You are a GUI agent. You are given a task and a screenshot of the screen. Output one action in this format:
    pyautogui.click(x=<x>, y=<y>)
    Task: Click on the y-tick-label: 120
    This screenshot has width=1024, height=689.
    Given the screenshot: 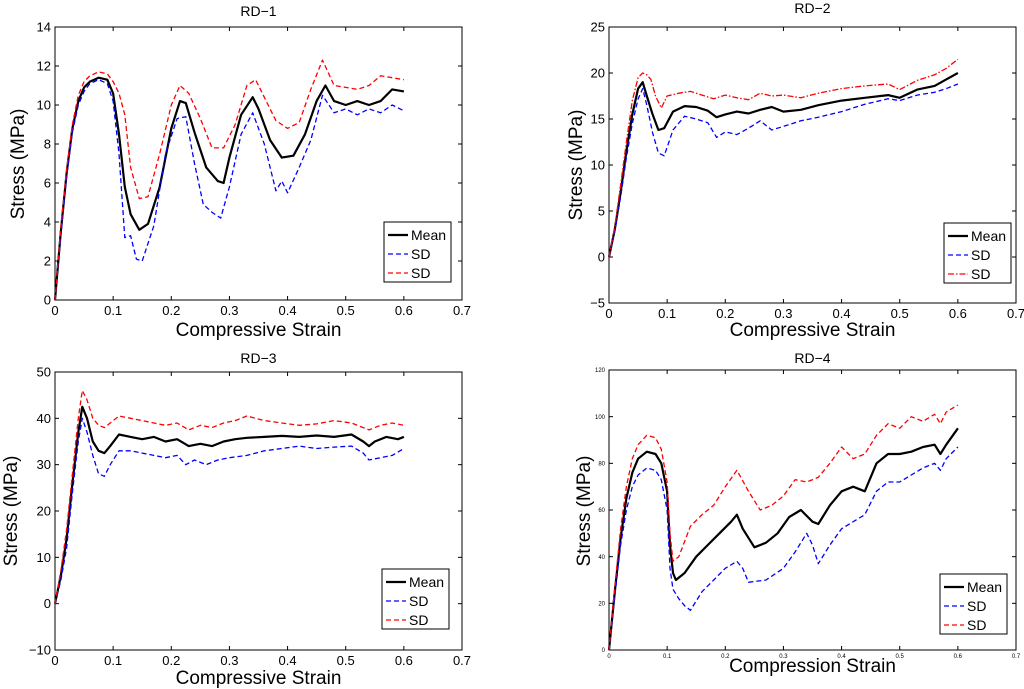 What is the action you would take?
    pyautogui.click(x=600, y=371)
    